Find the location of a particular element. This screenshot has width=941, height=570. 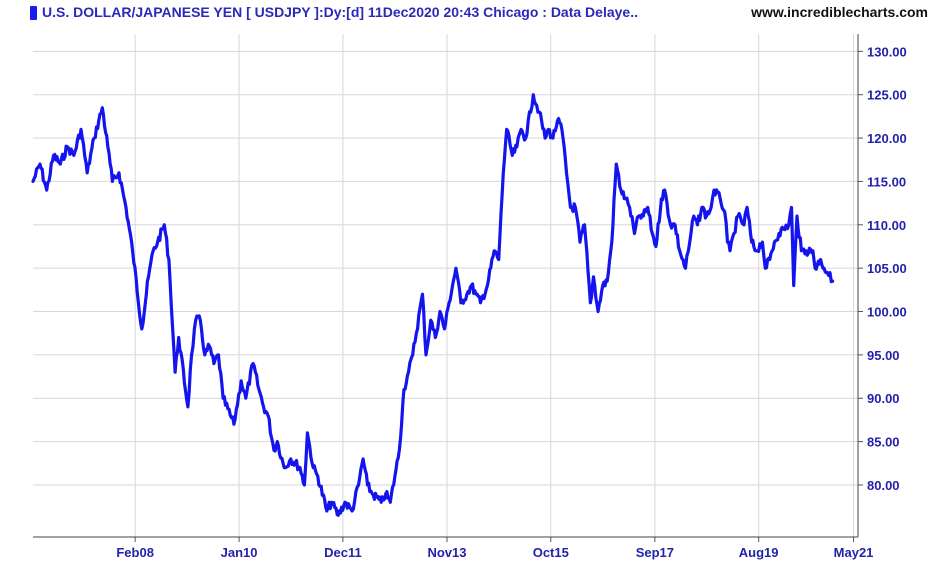

x-tick-label: Oct15 is located at coordinates (551, 552).